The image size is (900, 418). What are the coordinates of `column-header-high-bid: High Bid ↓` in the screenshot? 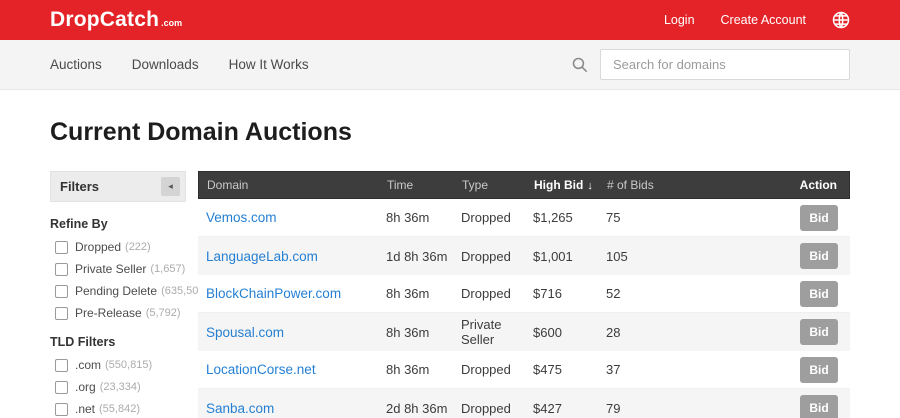 It's located at (563, 185).